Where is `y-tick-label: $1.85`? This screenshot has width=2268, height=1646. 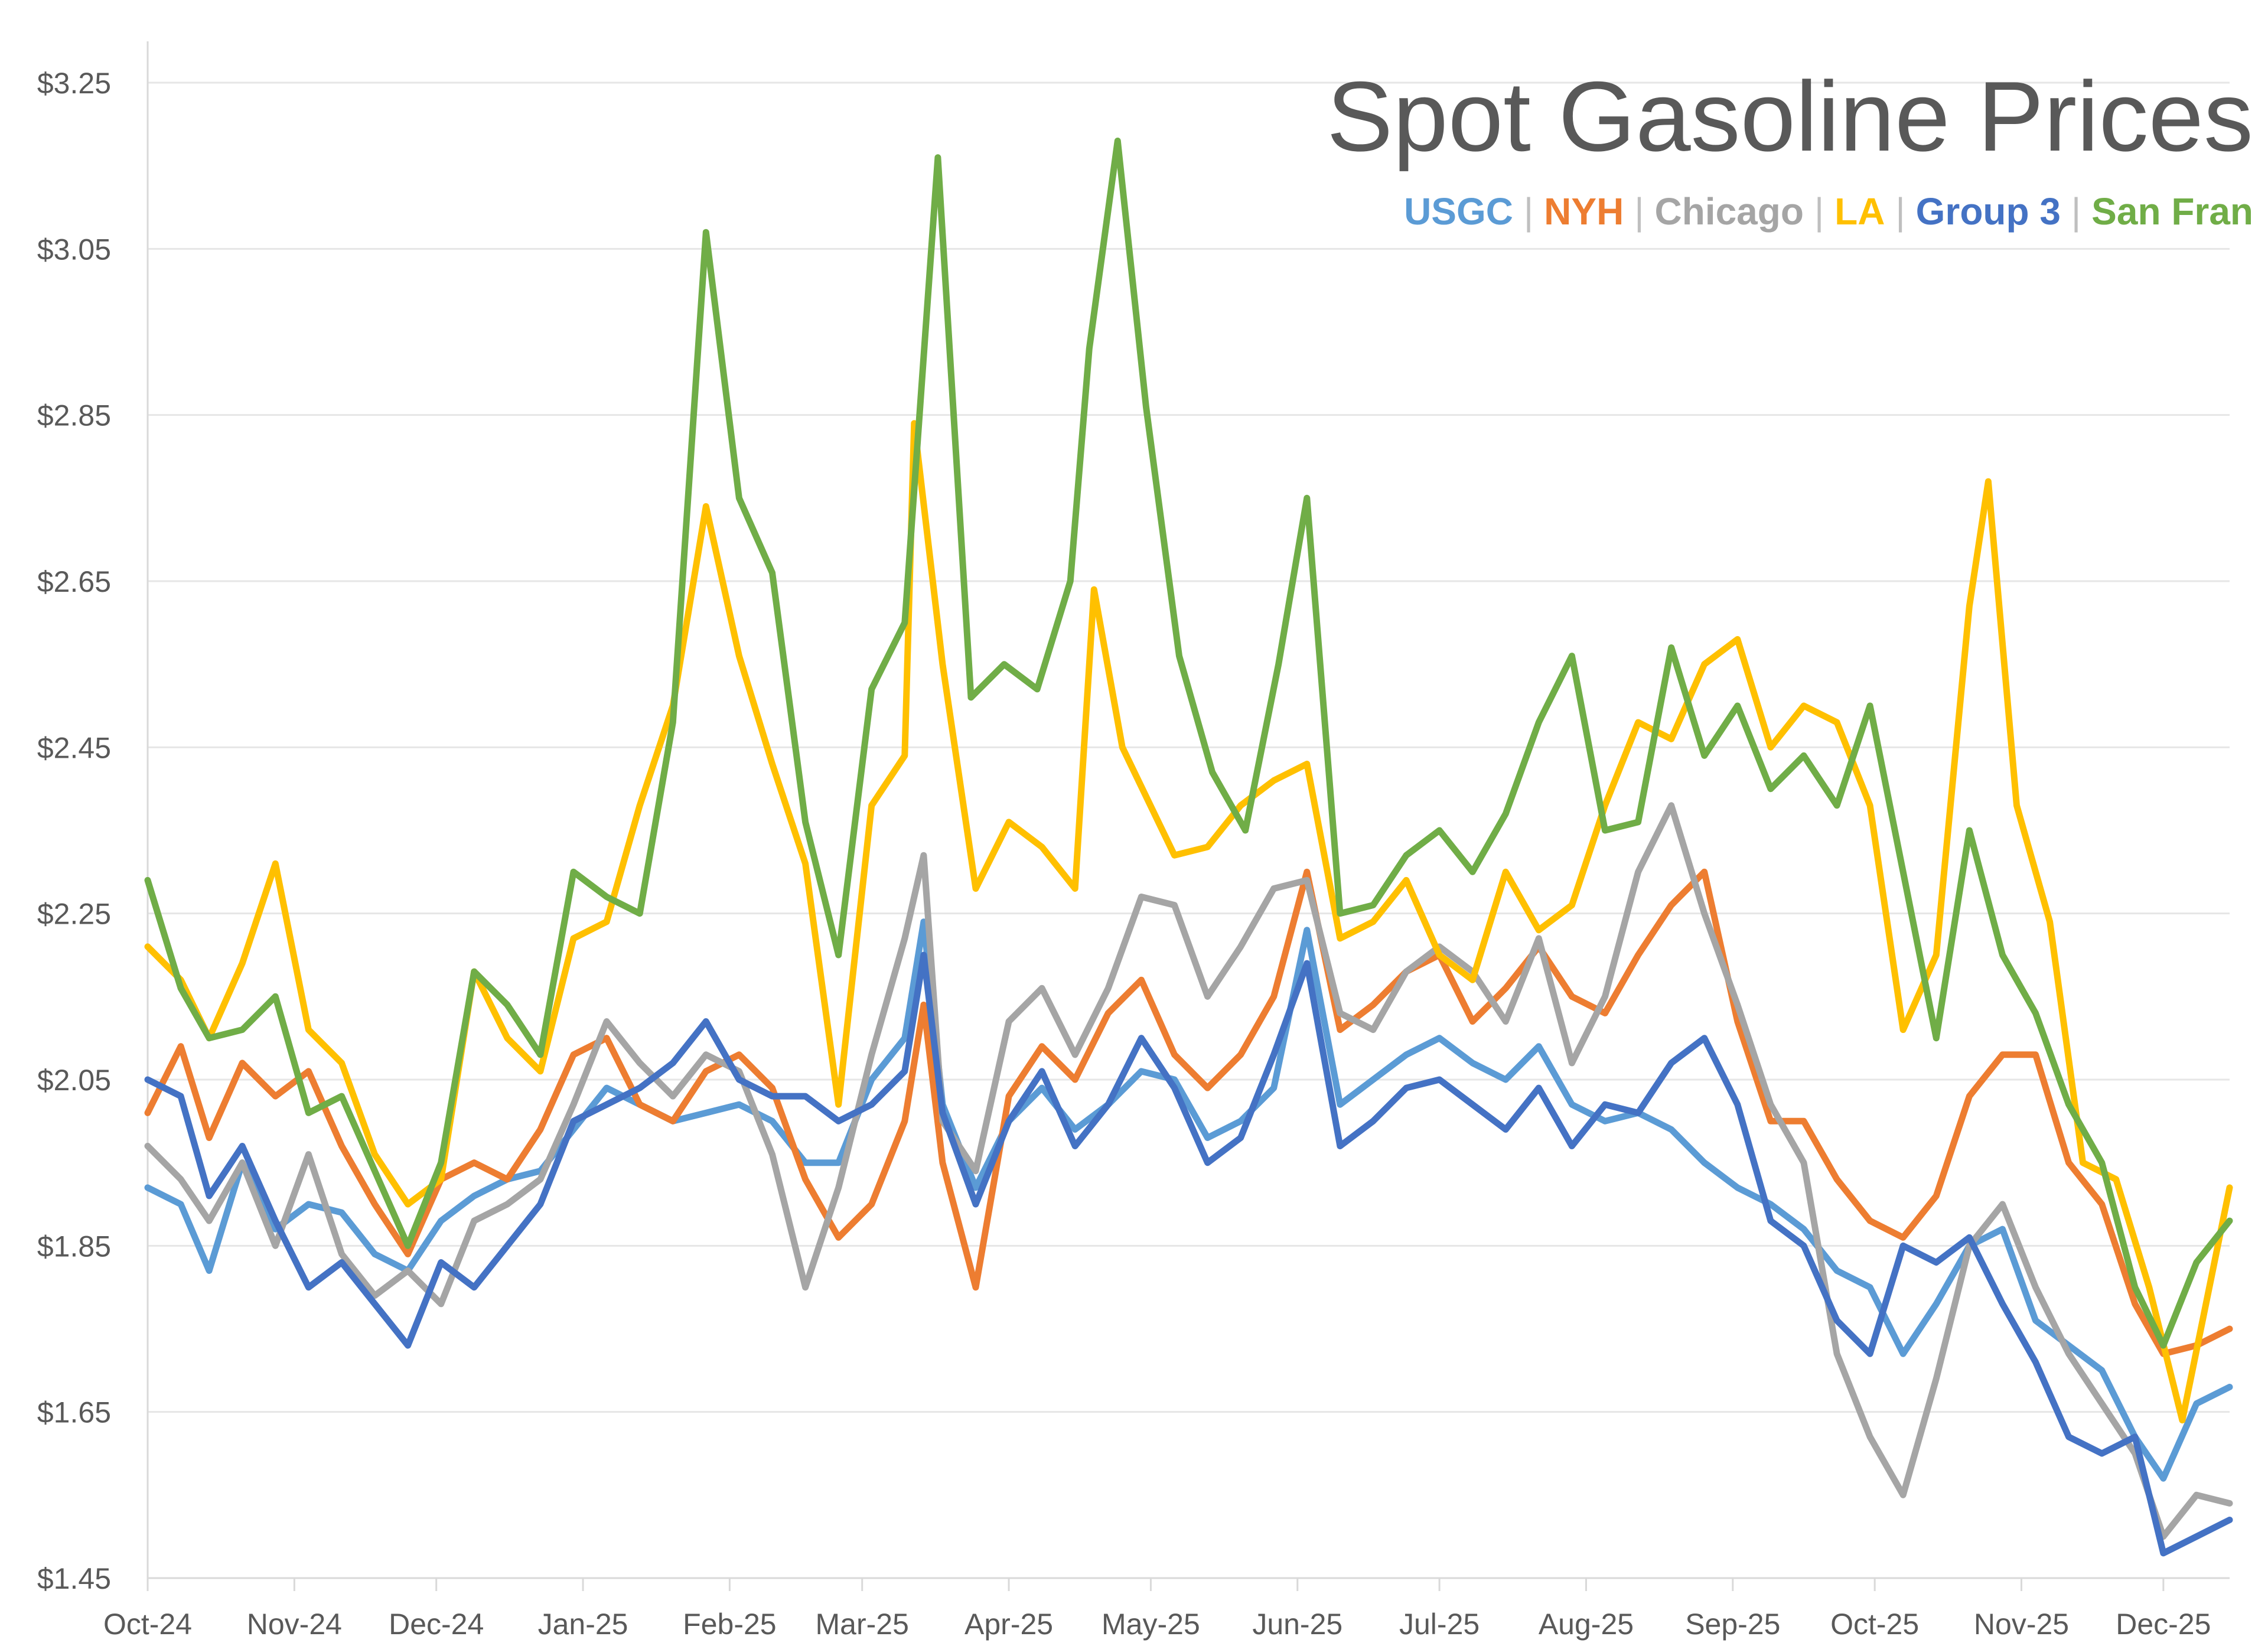
y-tick-label: $1.85 is located at coordinates (74, 1246).